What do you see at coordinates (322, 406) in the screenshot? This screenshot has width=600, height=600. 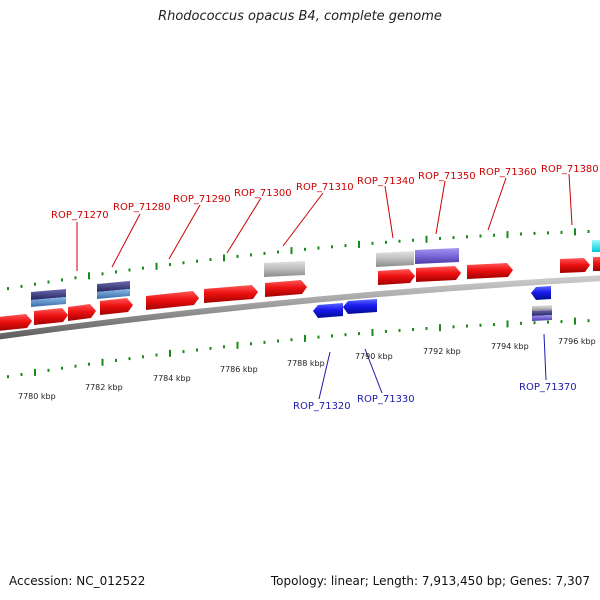 I see `gene-label: ROP_71320` at bounding box center [322, 406].